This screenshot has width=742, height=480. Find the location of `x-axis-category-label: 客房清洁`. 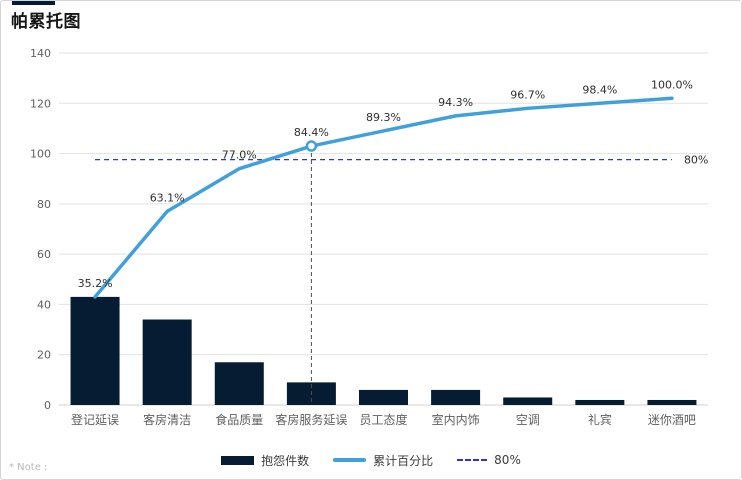

x-axis-category-label: 客房清洁 is located at coordinates (167, 419).